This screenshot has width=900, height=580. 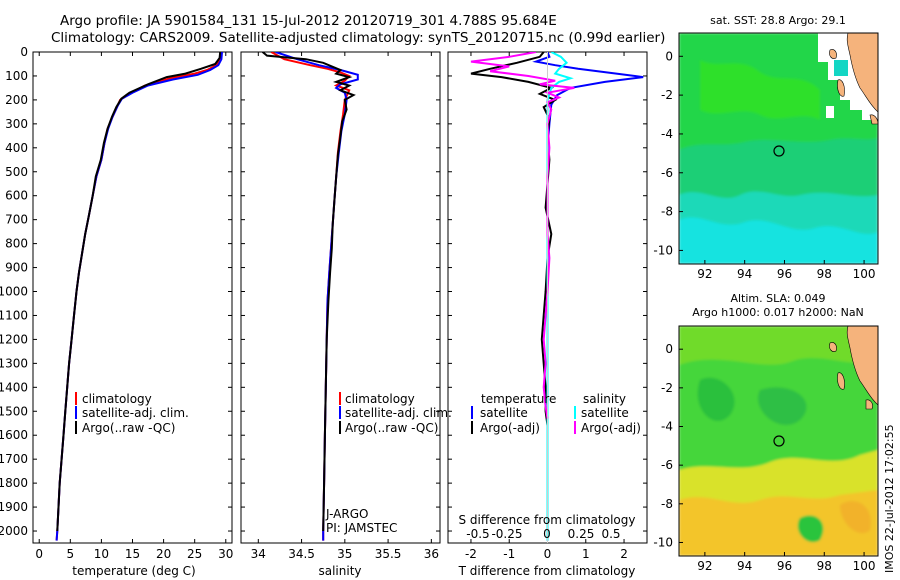 What do you see at coordinates (471, 554) in the screenshot?
I see `x-tick-label: -2` at bounding box center [471, 554].